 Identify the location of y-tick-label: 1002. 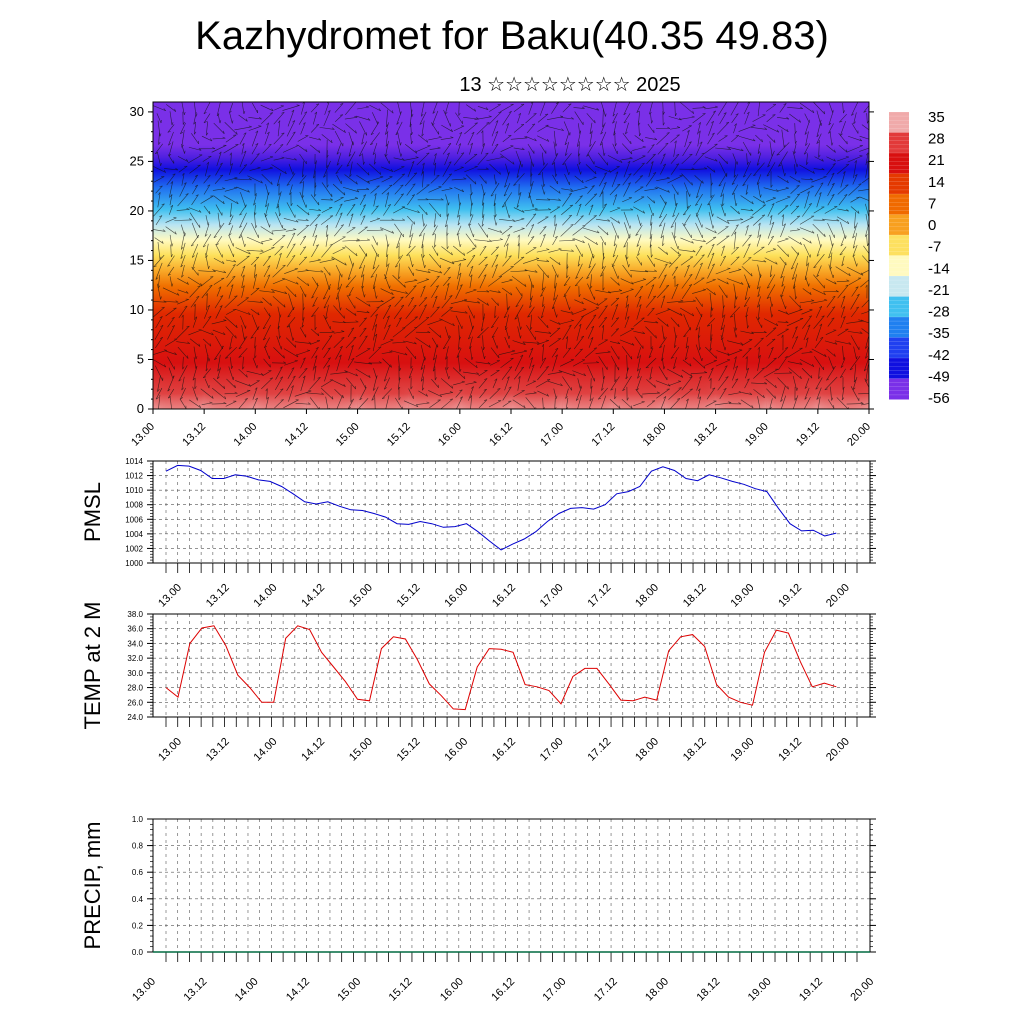
(134, 548).